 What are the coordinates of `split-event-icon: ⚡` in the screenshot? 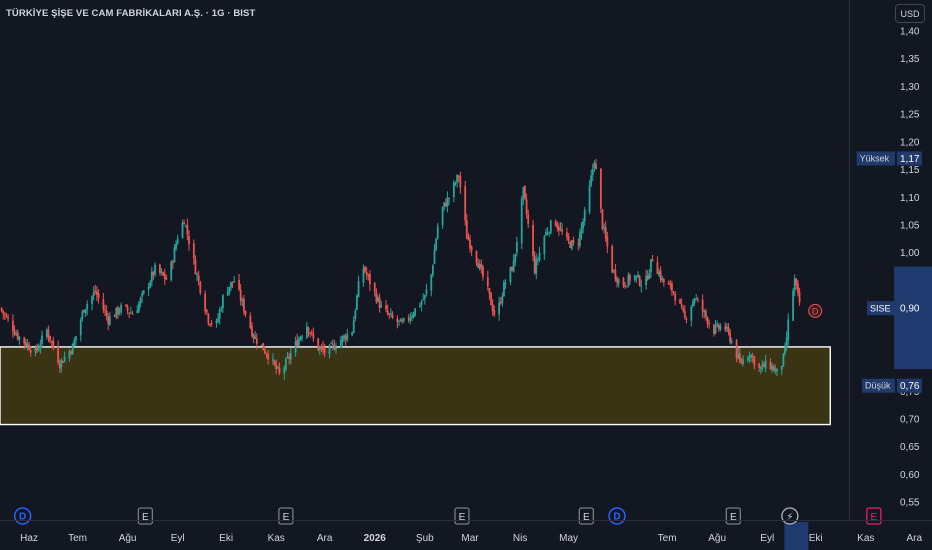 It's located at (790, 516).